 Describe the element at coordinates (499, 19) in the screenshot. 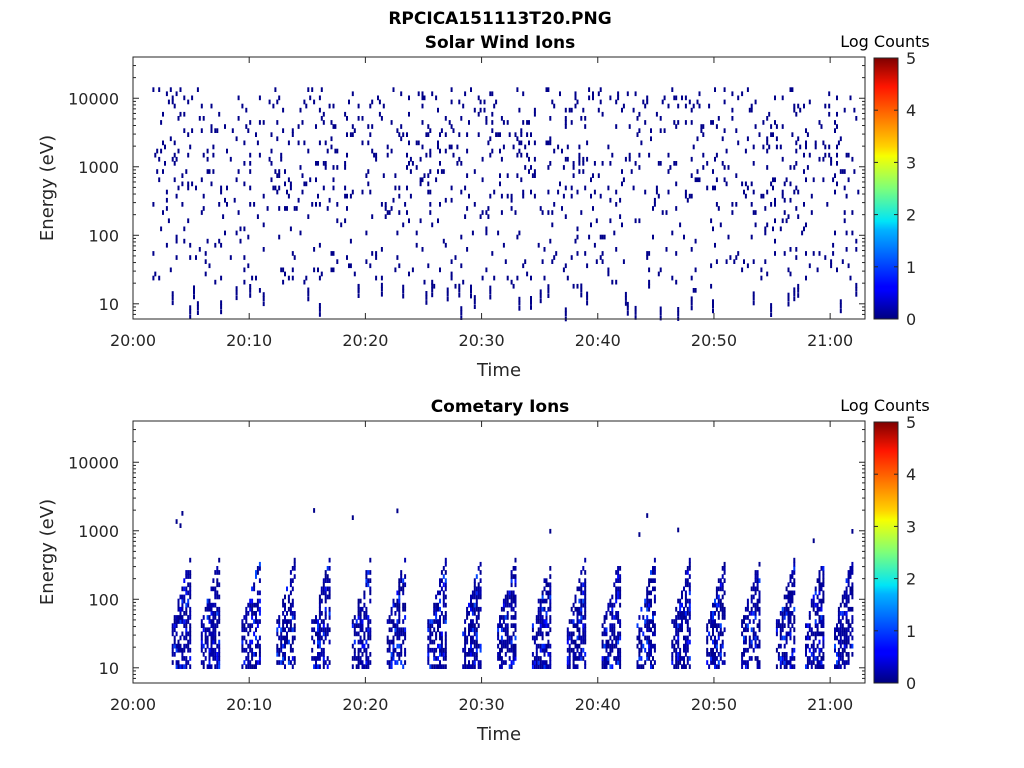

I see `figure-title: RPCICA151113T20.PNG` at that location.